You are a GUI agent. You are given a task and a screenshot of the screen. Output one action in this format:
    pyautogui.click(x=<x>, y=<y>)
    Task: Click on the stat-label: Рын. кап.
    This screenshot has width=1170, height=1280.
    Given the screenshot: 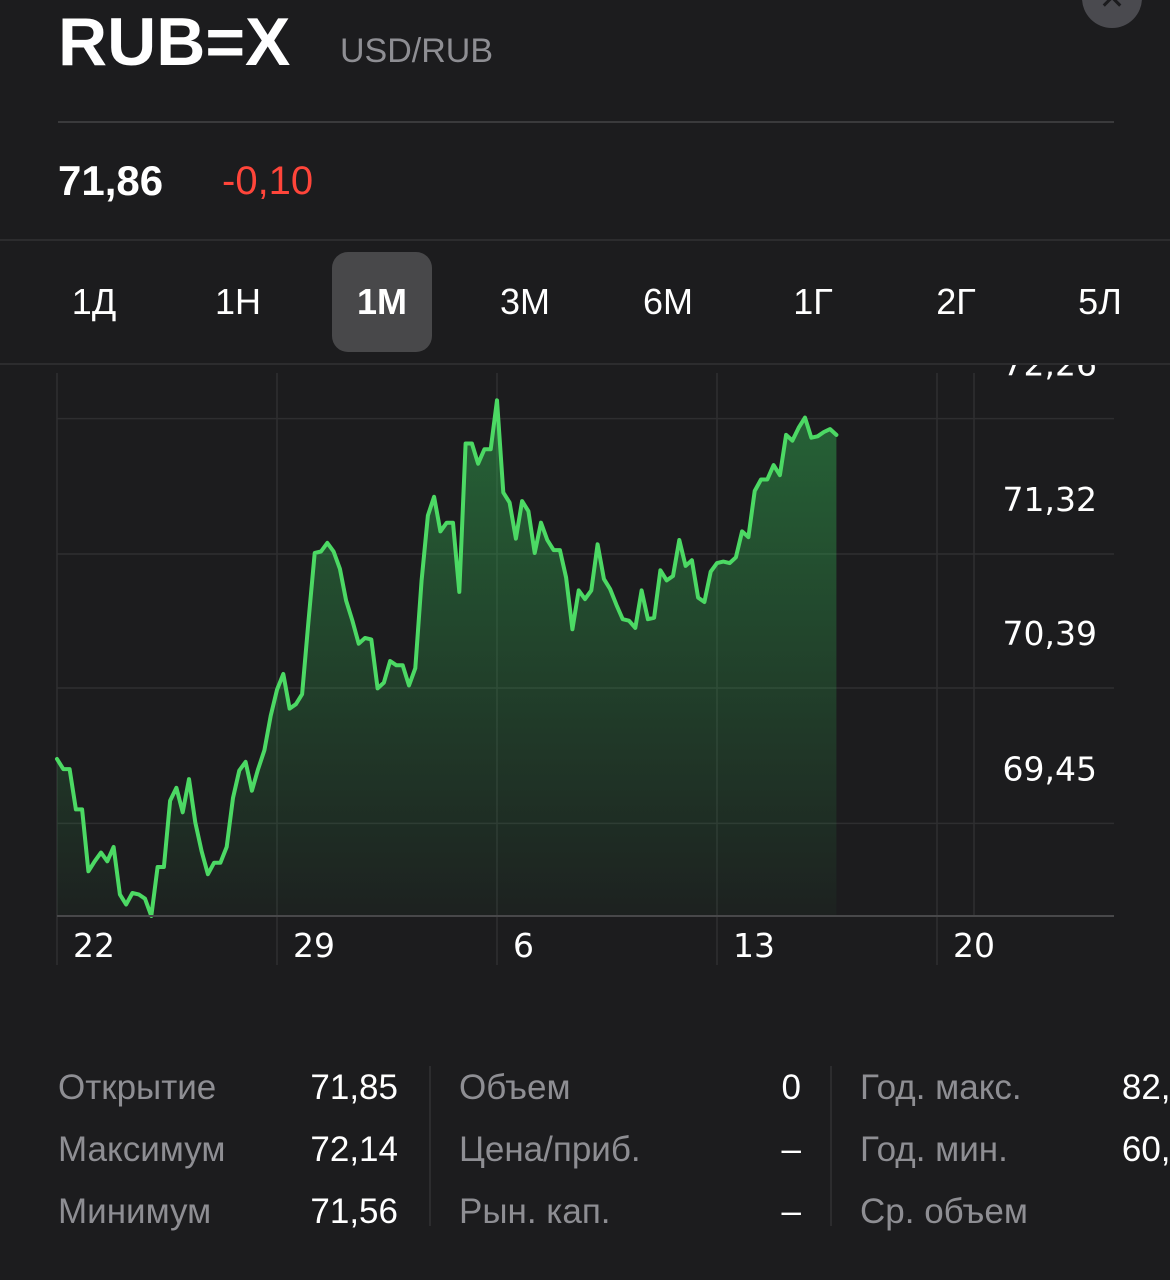 What is the action you would take?
    pyautogui.click(x=535, y=1211)
    